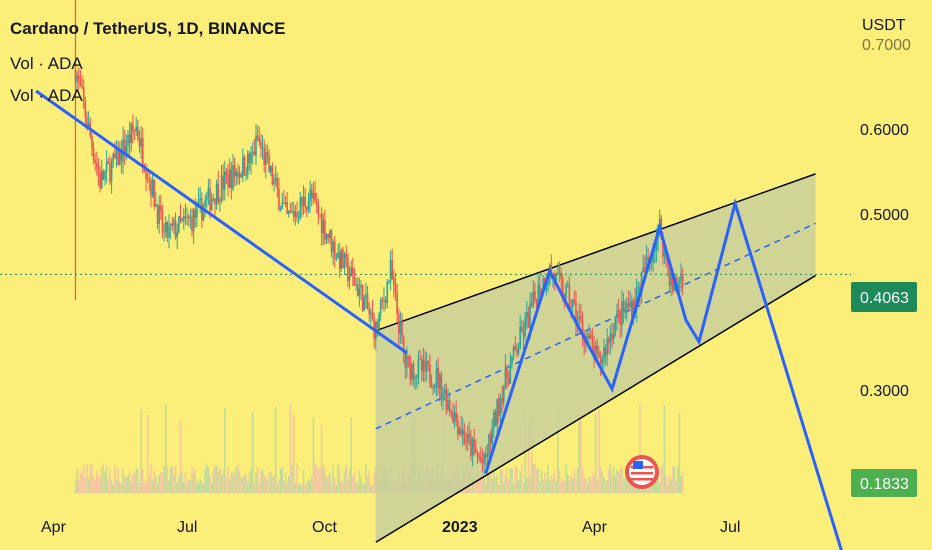 The height and width of the screenshot is (550, 932). Describe the element at coordinates (642, 472) in the screenshot. I see `us-flag-icon` at that location.